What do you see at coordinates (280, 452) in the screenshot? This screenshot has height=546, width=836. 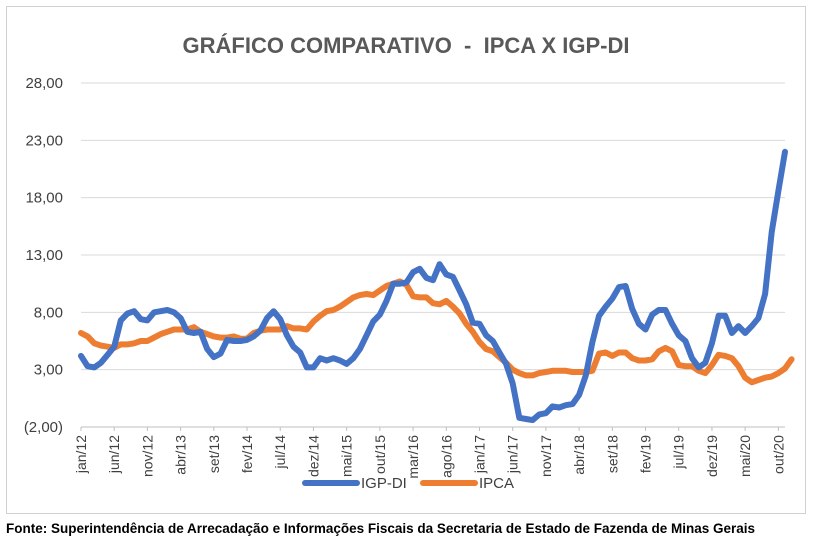 I see `x-tick-label: jul/14` at bounding box center [280, 452].